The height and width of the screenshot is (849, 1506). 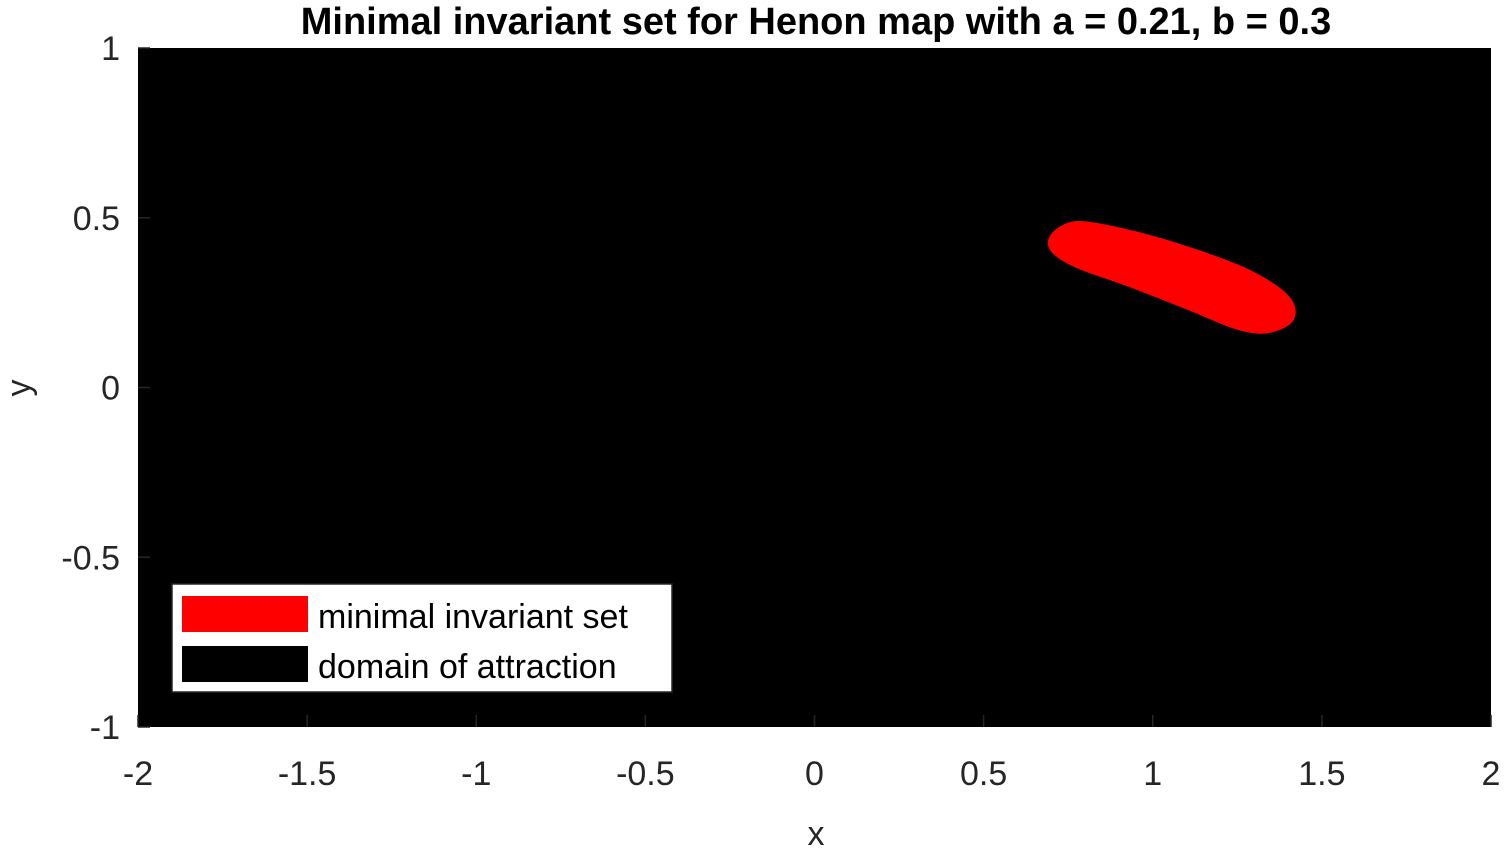 What do you see at coordinates (96, 219) in the screenshot?
I see `y-tick-label: 0.5` at bounding box center [96, 219].